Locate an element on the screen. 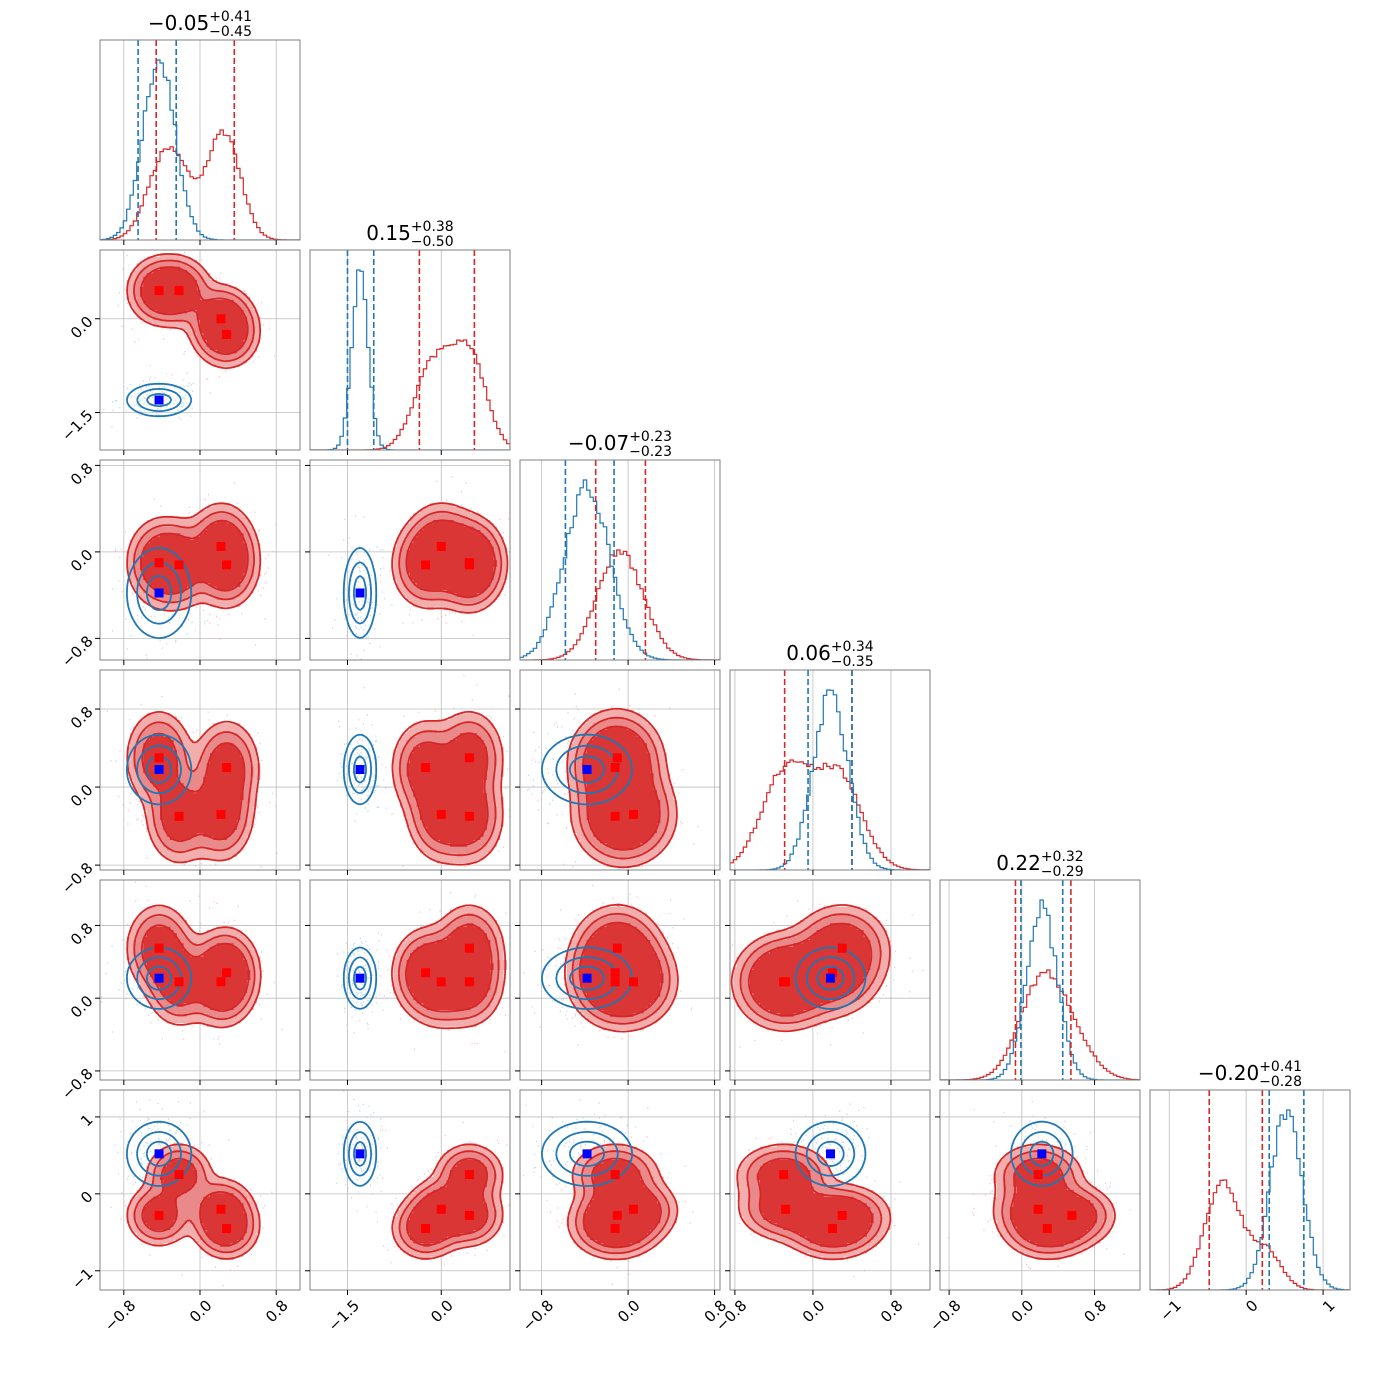 The width and height of the screenshot is (1390, 1390). y-tick-label: 1 is located at coordinates (86, 1120).